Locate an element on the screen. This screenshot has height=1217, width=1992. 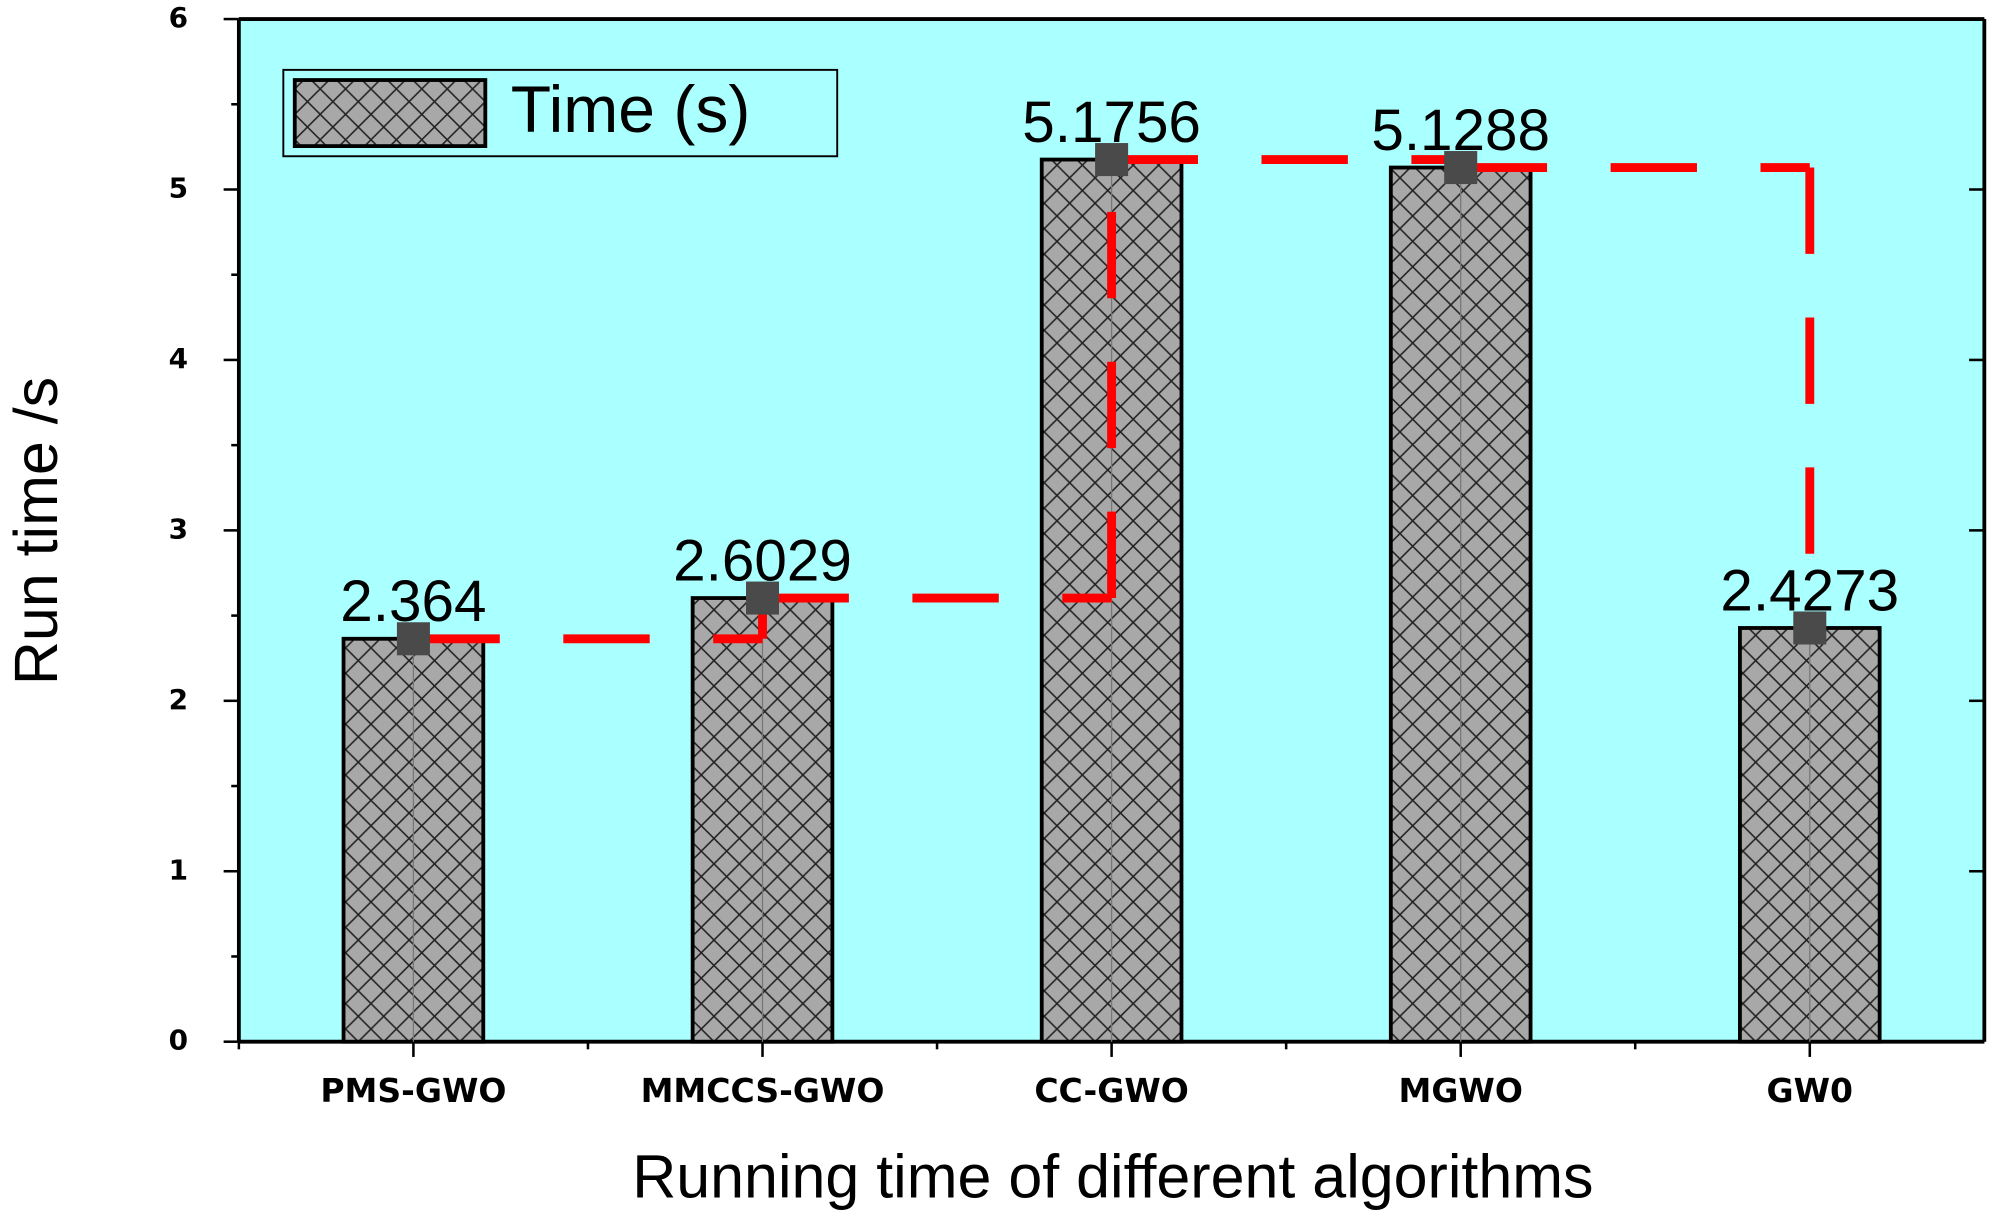
legend-box is located at coordinates (560, 113).